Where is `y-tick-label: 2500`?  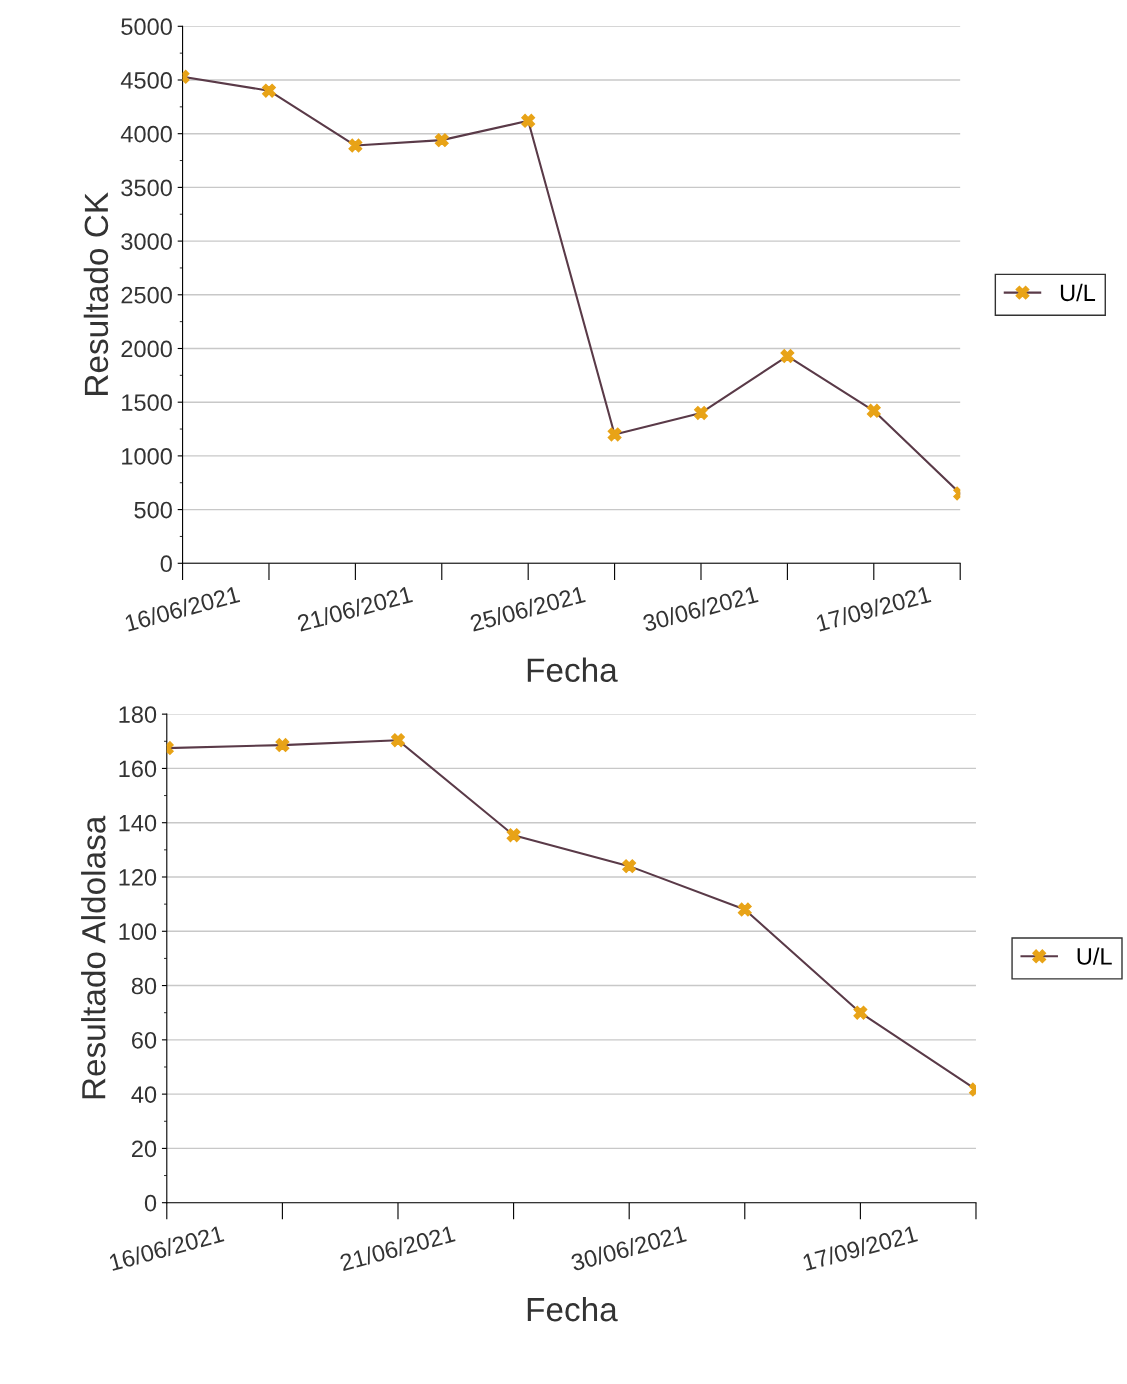 y-tick-label: 2500 is located at coordinates (146, 295).